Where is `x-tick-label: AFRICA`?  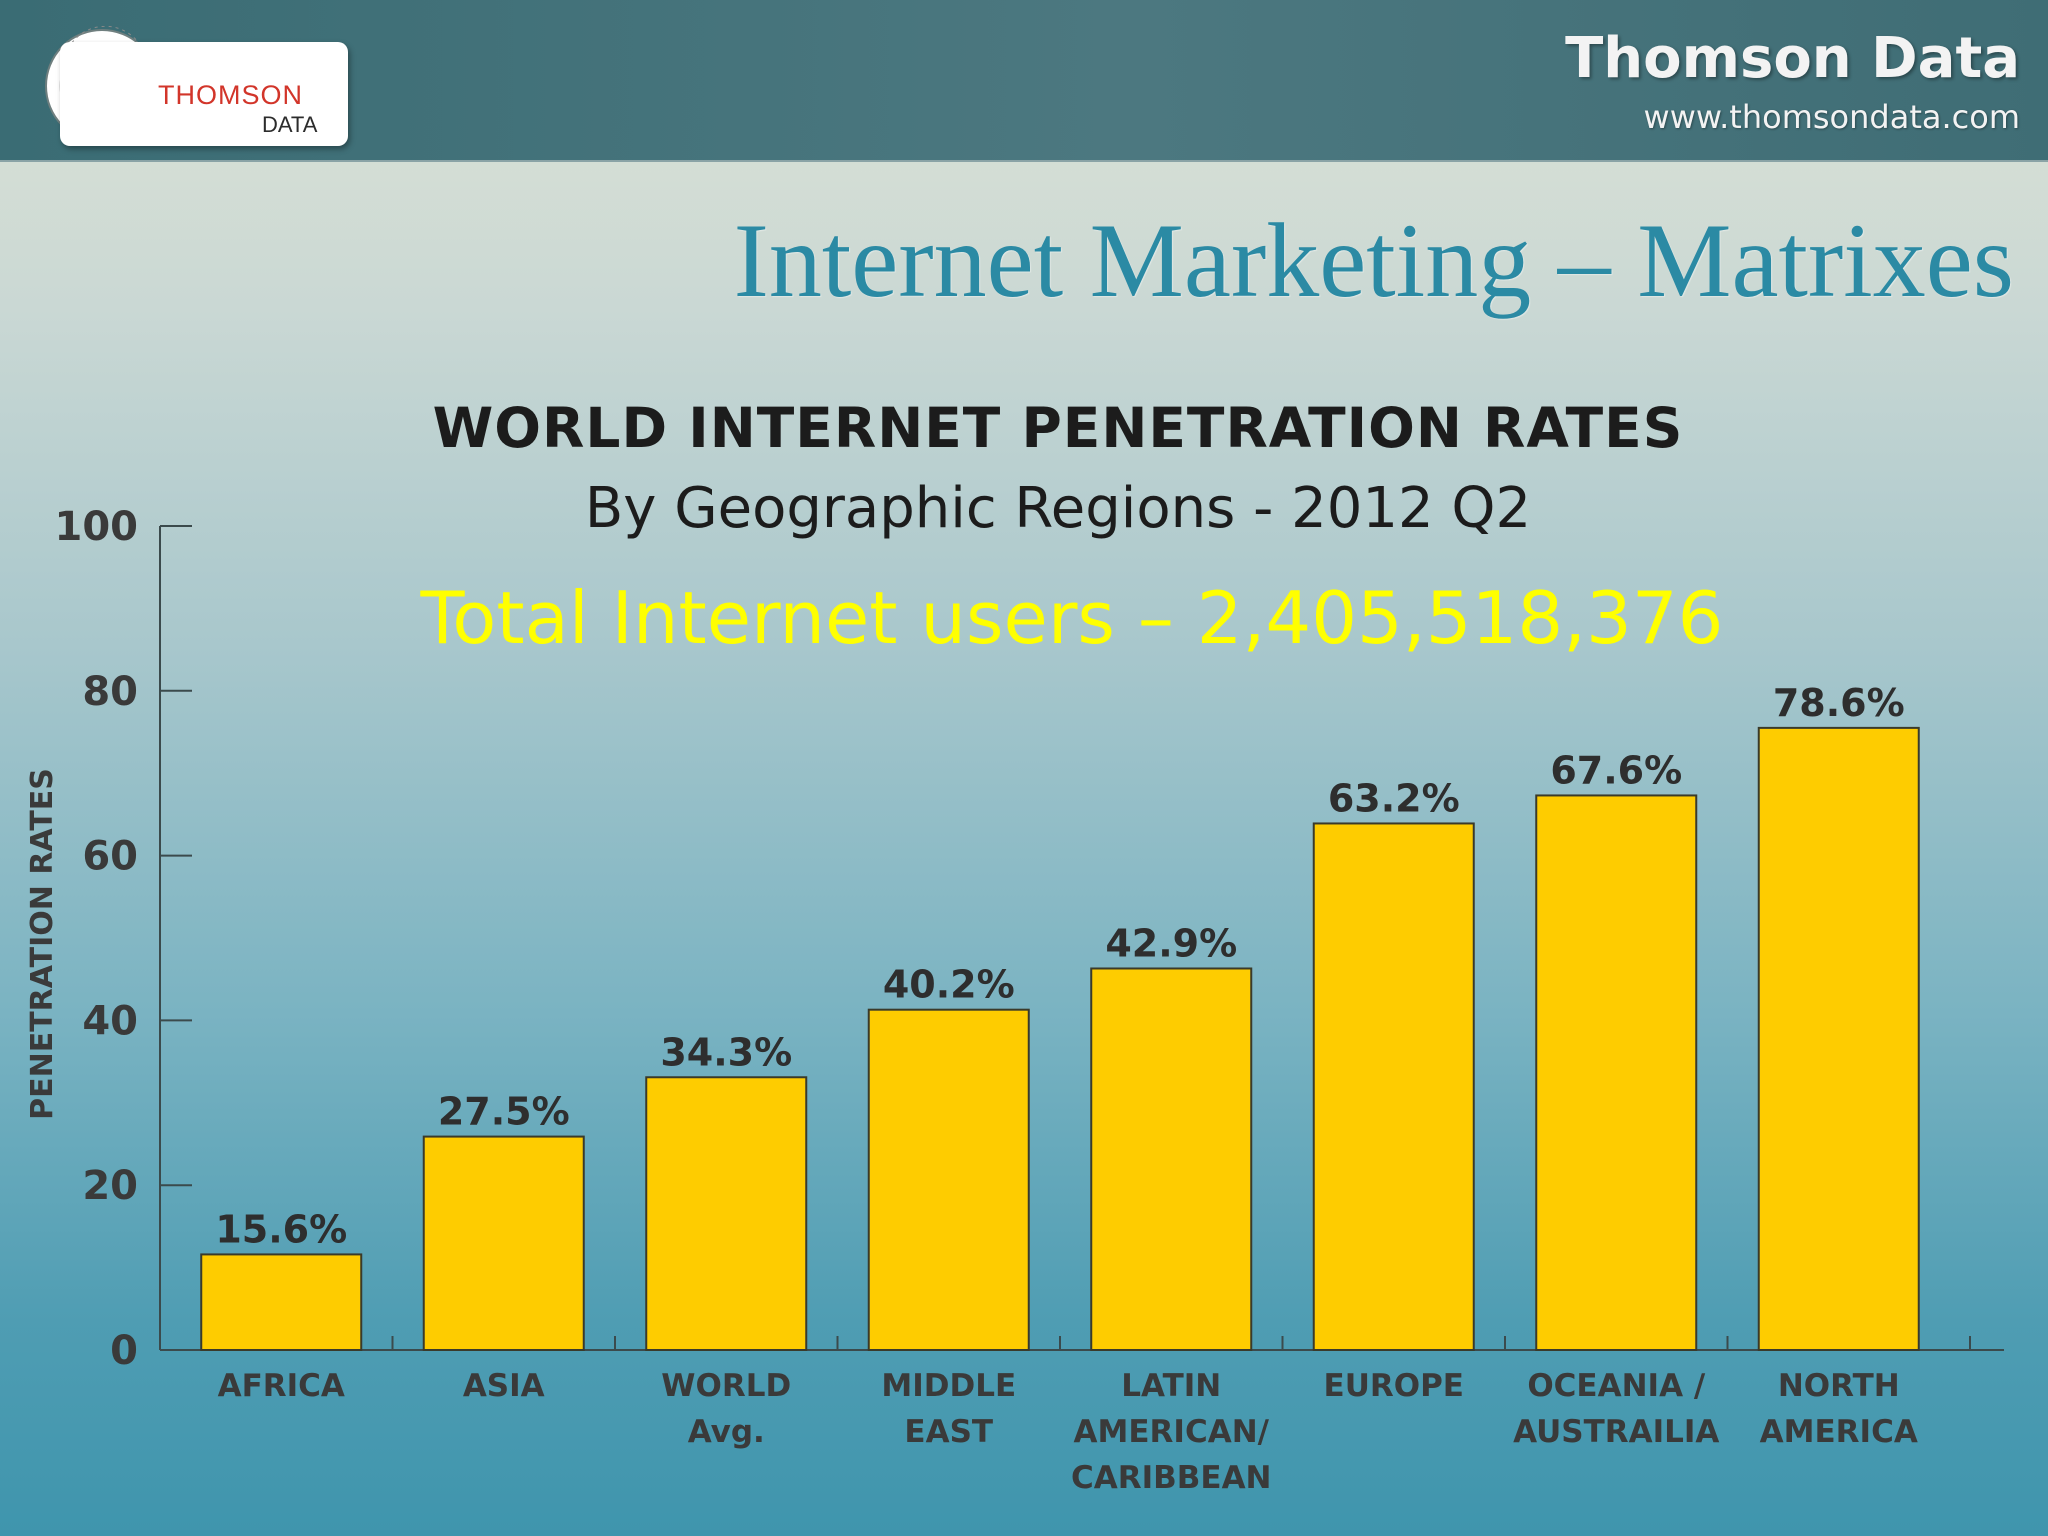
x-tick-label: AFRICA is located at coordinates (281, 1386).